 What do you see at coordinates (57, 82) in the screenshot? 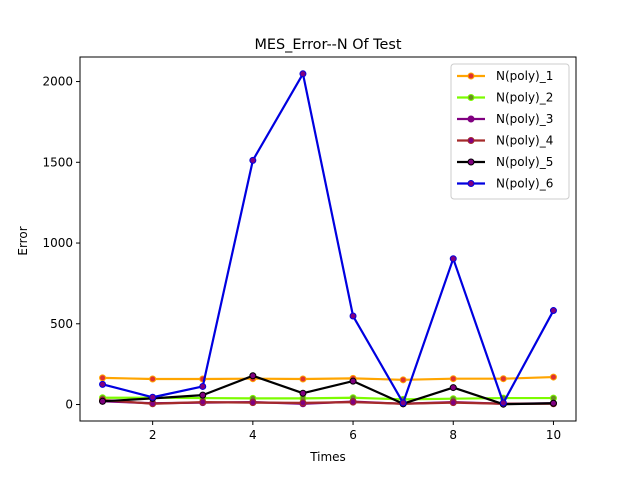
I see `y-tick-label: 2000` at bounding box center [57, 82].